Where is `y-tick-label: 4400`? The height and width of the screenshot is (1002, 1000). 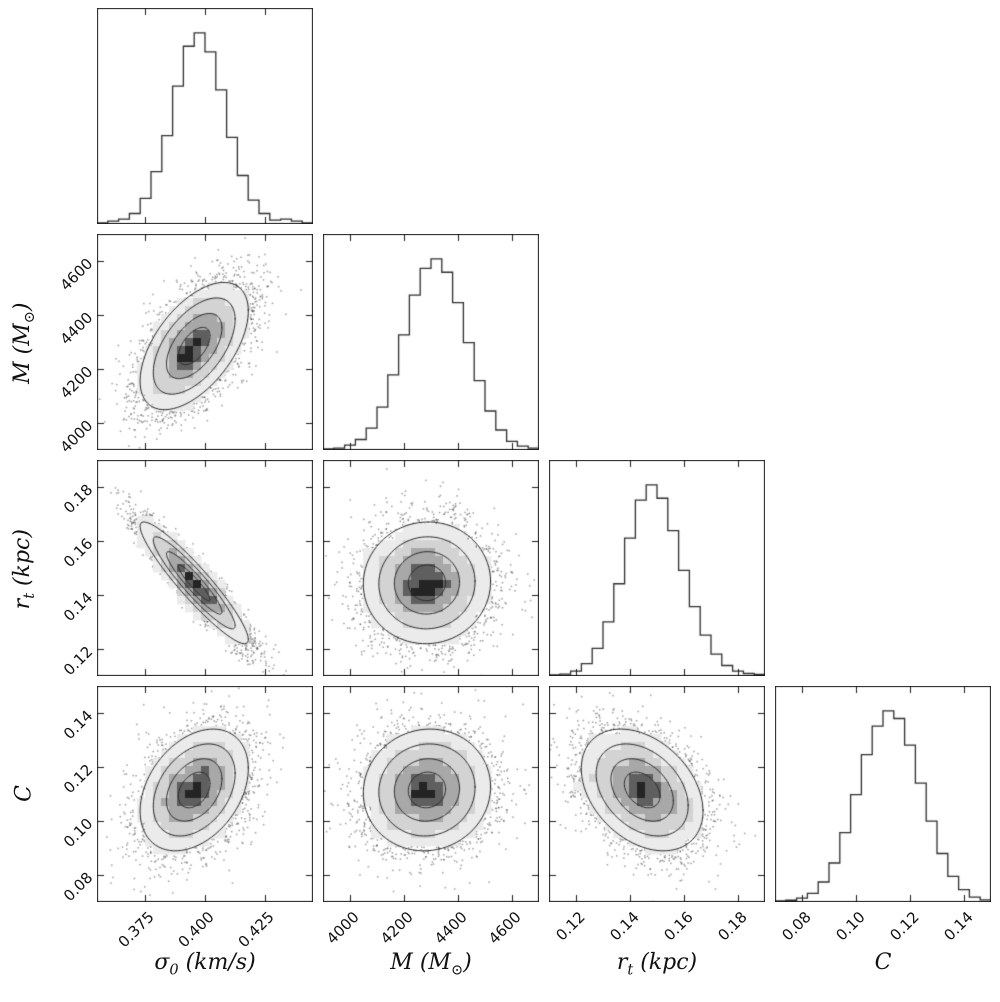
y-tick-label: 4400 is located at coordinates (76, 328).